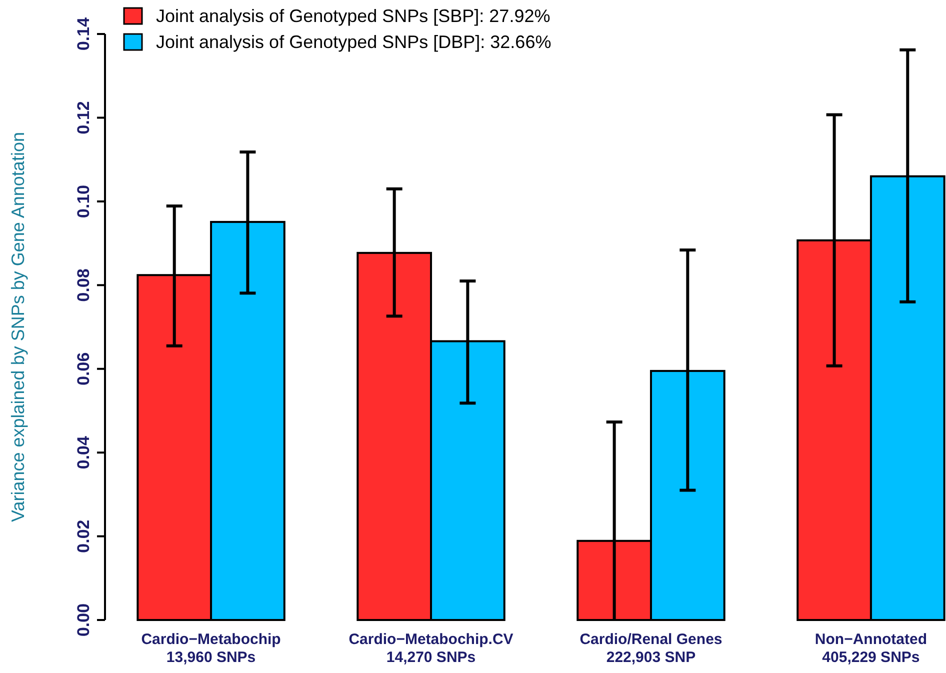  Describe the element at coordinates (871, 648) in the screenshot. I see `x-tick-label: Non−Annotated 405,229 SNPs` at that location.